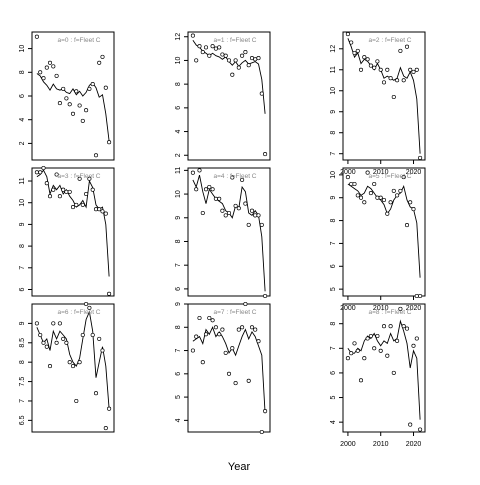  What do you see at coordinates (223, 96) in the screenshot?
I see `panel-4: 2 4 6 8 10 12 a=1 : f=Fleet C` at bounding box center [223, 96].